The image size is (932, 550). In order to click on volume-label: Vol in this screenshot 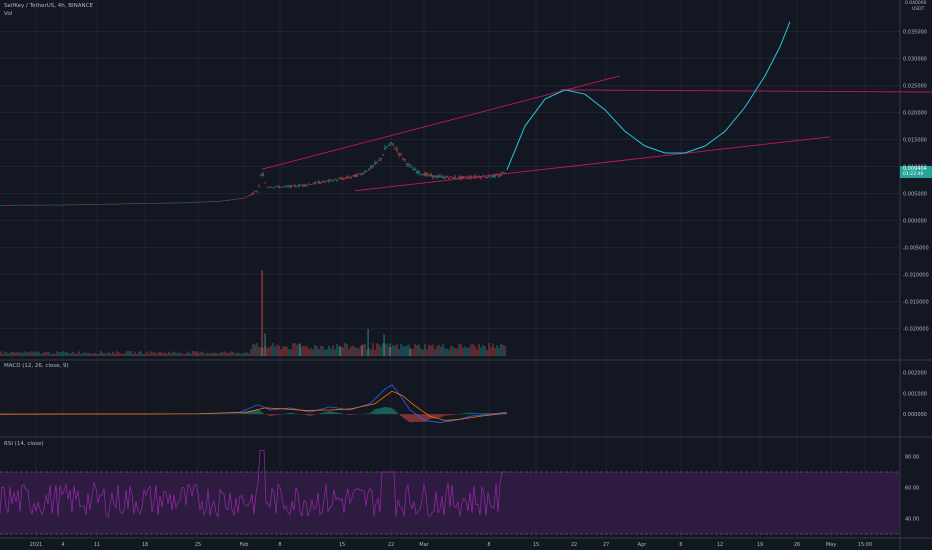, I will do `click(8, 14)`.